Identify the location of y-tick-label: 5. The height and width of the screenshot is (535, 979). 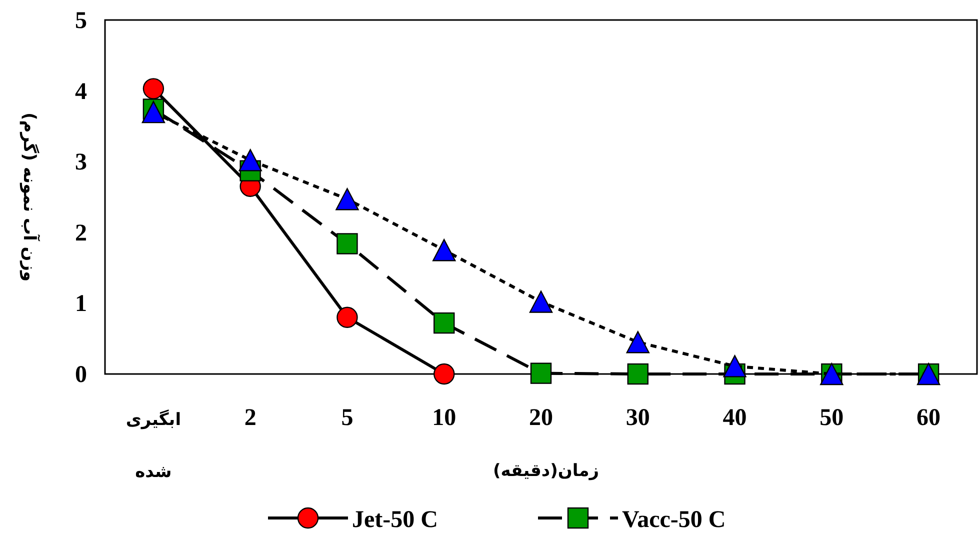
(81, 21).